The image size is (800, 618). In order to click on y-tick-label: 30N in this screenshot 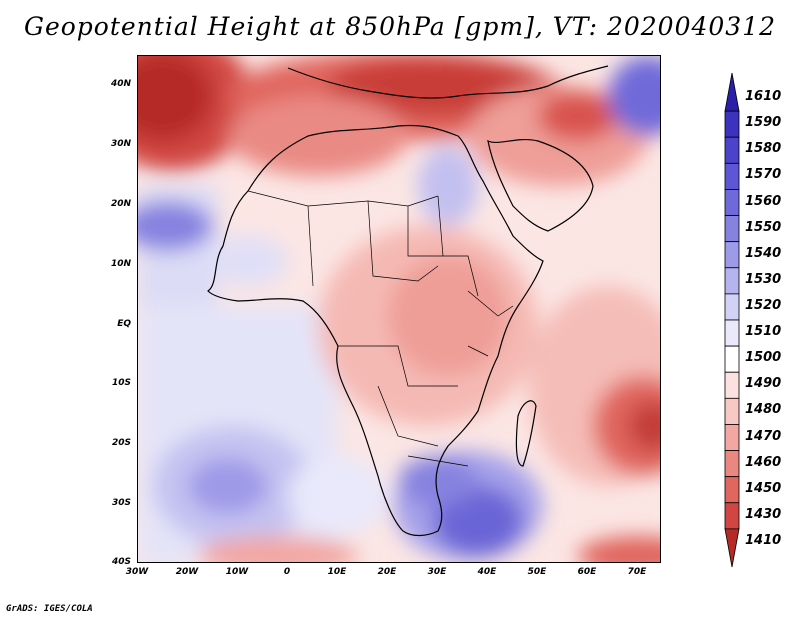, I will do `click(120, 144)`.